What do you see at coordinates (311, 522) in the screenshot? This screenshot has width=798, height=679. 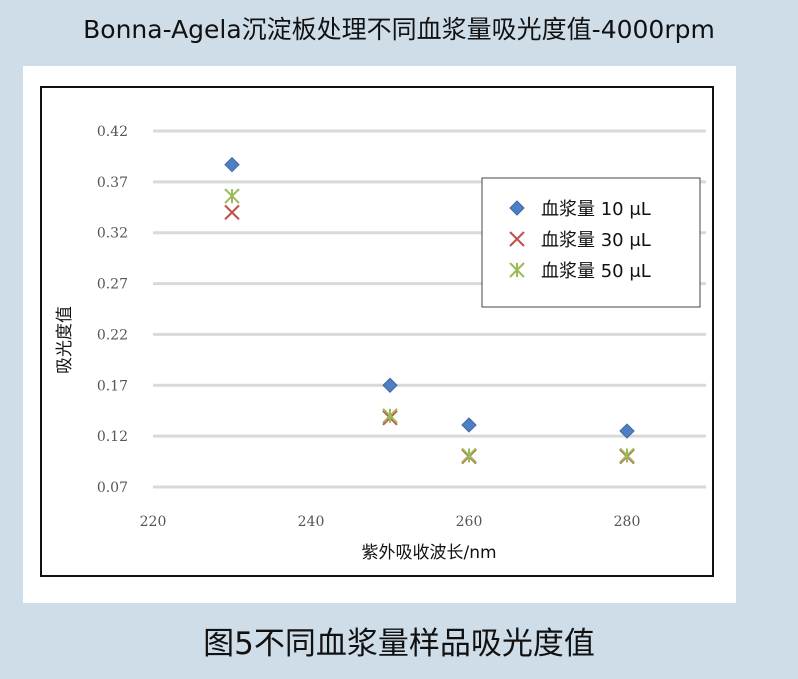 I see `x-tick-label: 240` at bounding box center [311, 522].